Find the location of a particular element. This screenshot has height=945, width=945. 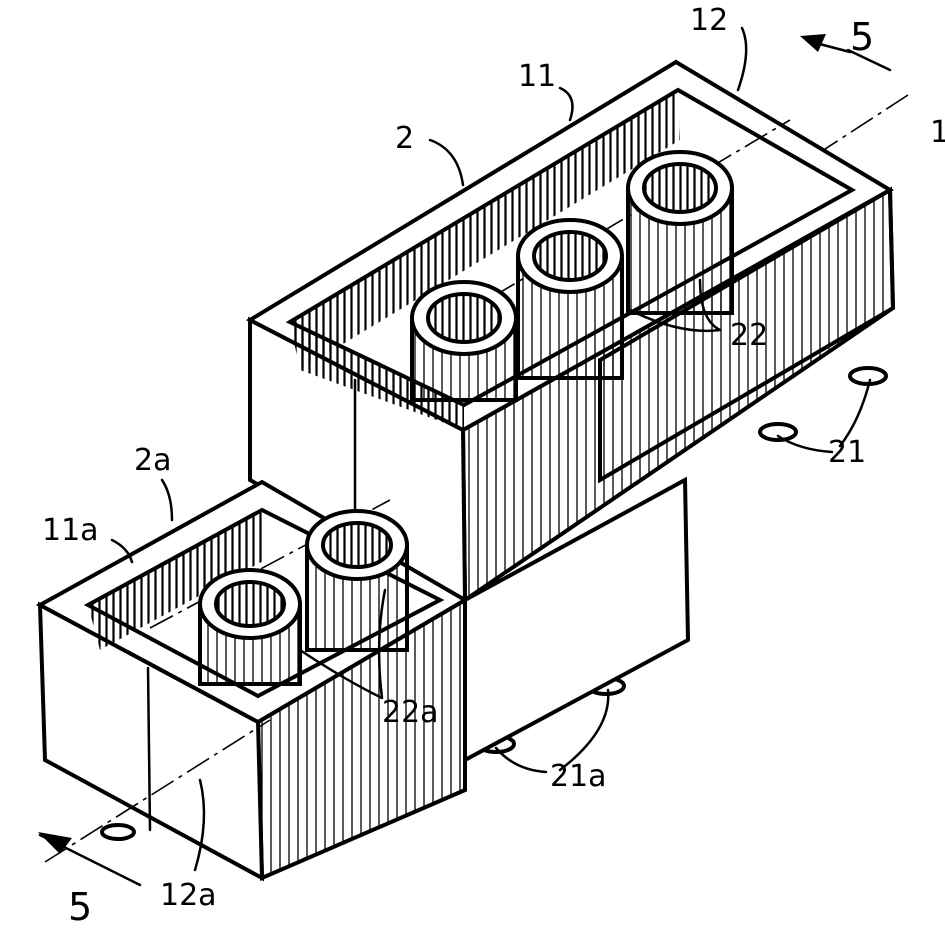

label-section-bottom: 5 is located at coordinates (80, 907).